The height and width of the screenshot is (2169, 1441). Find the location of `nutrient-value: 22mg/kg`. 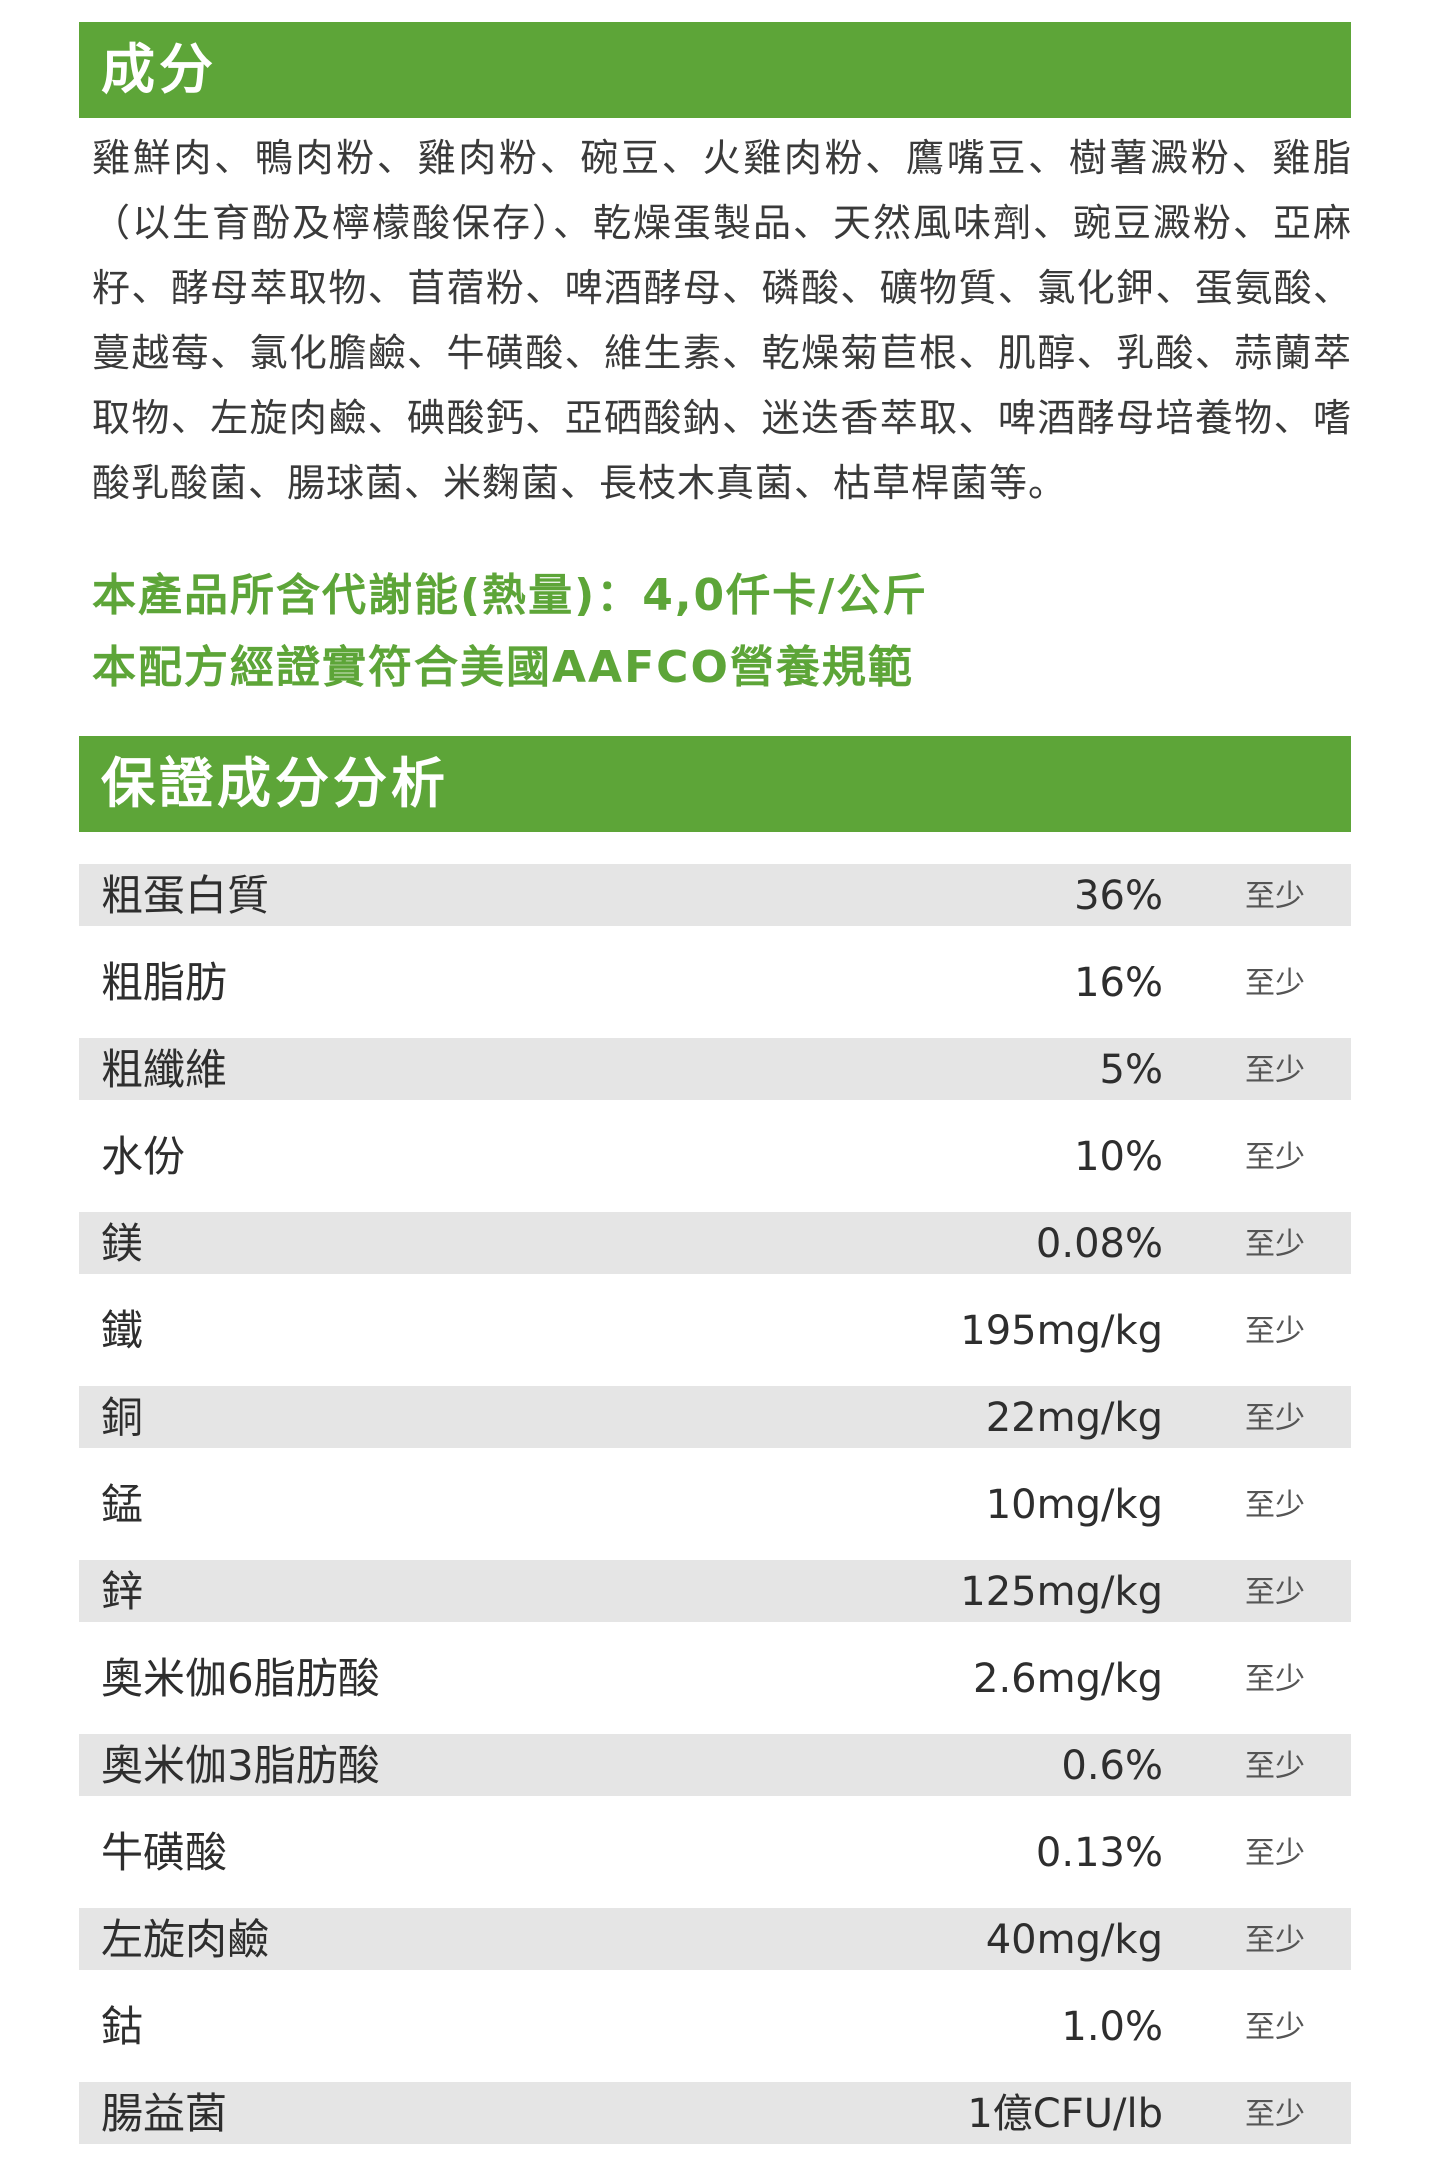

nutrient-value: 22mg/kg is located at coordinates (1074, 1418).